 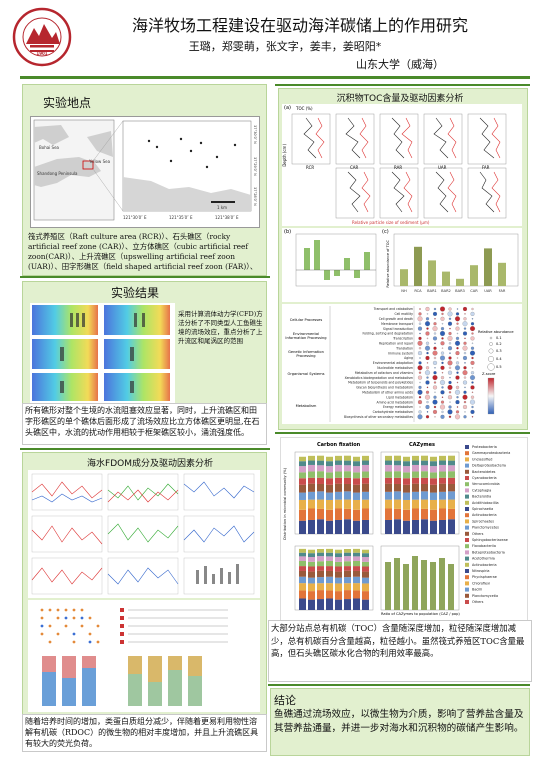 What do you see at coordinates (400, 722) in the screenshot?
I see `conclusion-panel` at bounding box center [400, 722].